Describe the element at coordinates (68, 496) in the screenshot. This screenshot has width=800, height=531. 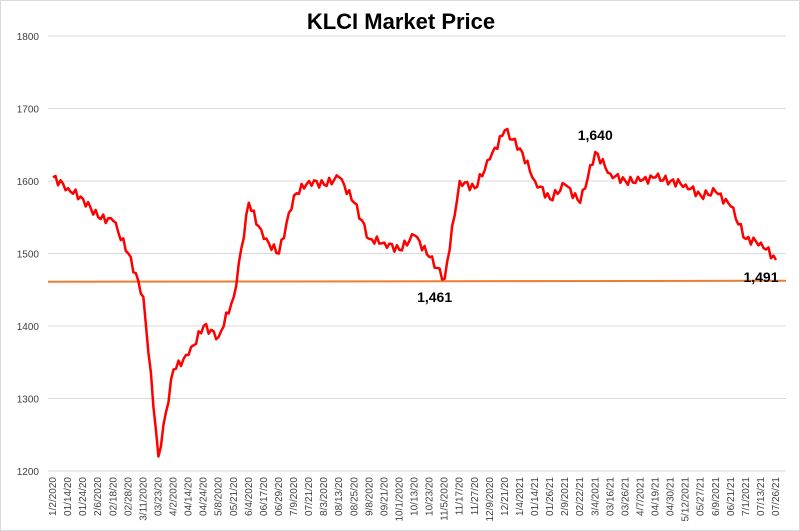
I see `x-tick-label: 01/14/20` at that location.